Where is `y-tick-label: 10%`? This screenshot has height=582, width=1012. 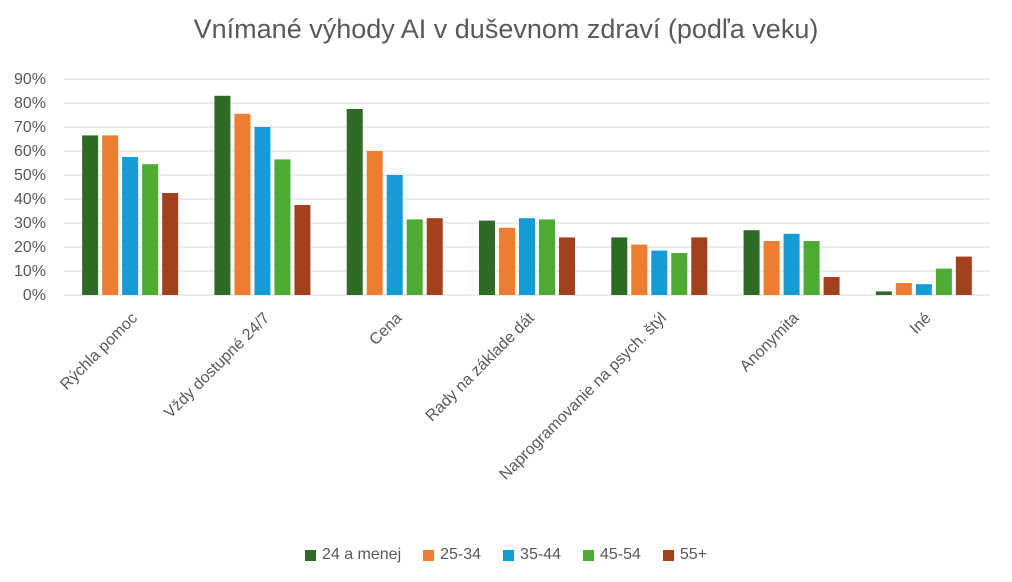 y-tick-label: 10% is located at coordinates (30, 271).